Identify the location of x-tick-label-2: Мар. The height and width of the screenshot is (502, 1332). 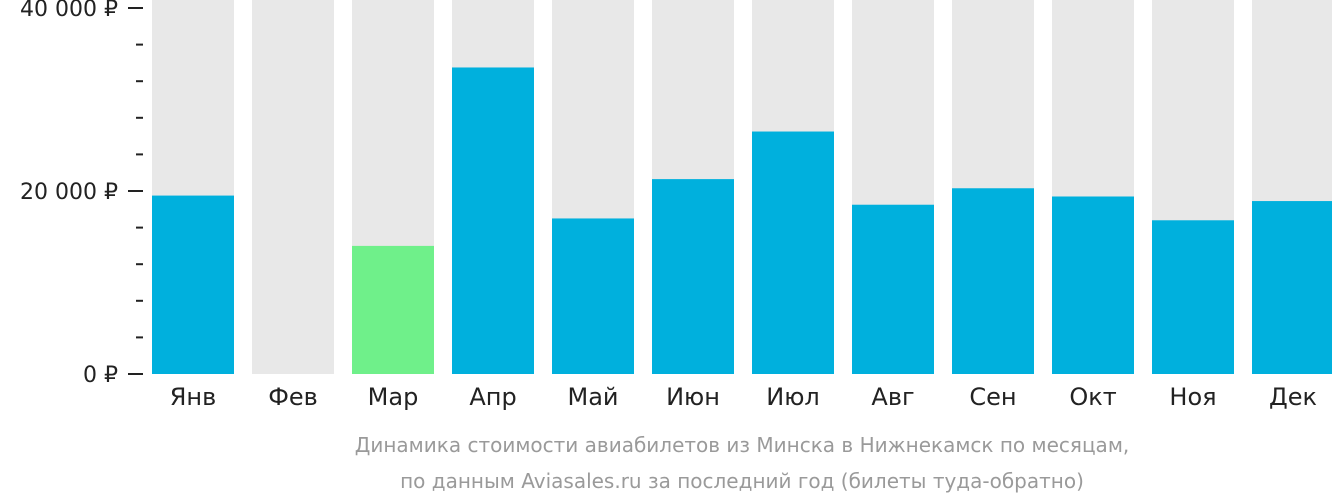
(393, 397).